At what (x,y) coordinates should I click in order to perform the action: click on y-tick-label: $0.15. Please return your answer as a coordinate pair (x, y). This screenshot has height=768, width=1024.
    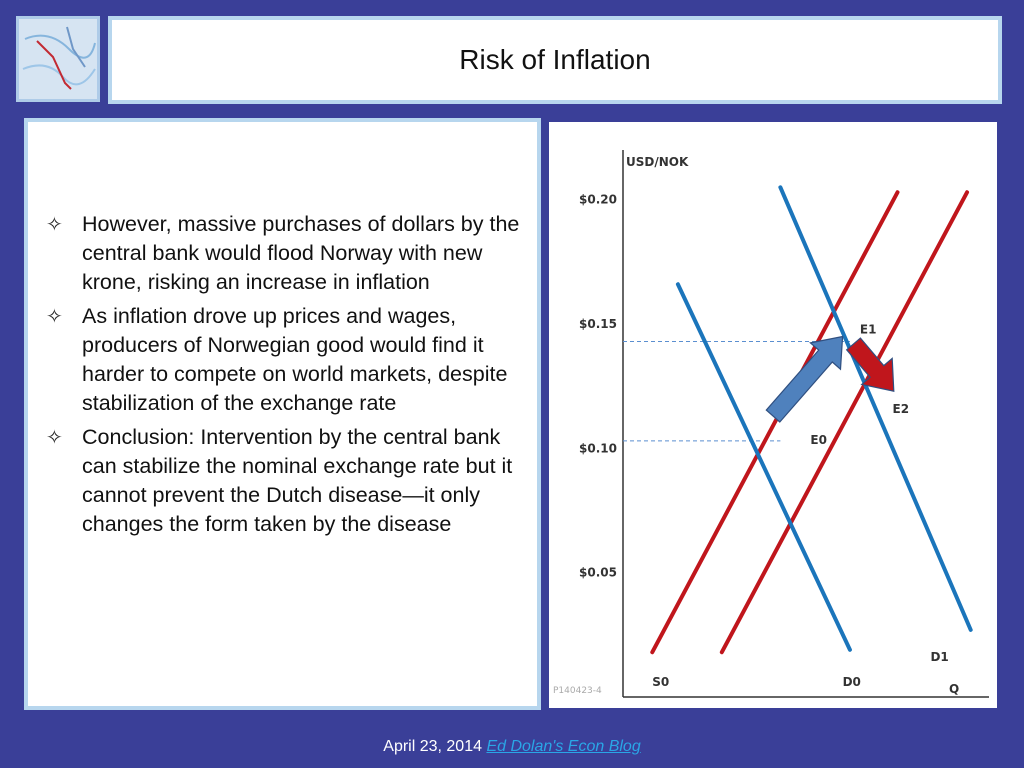
    Looking at the image, I should click on (598, 324).